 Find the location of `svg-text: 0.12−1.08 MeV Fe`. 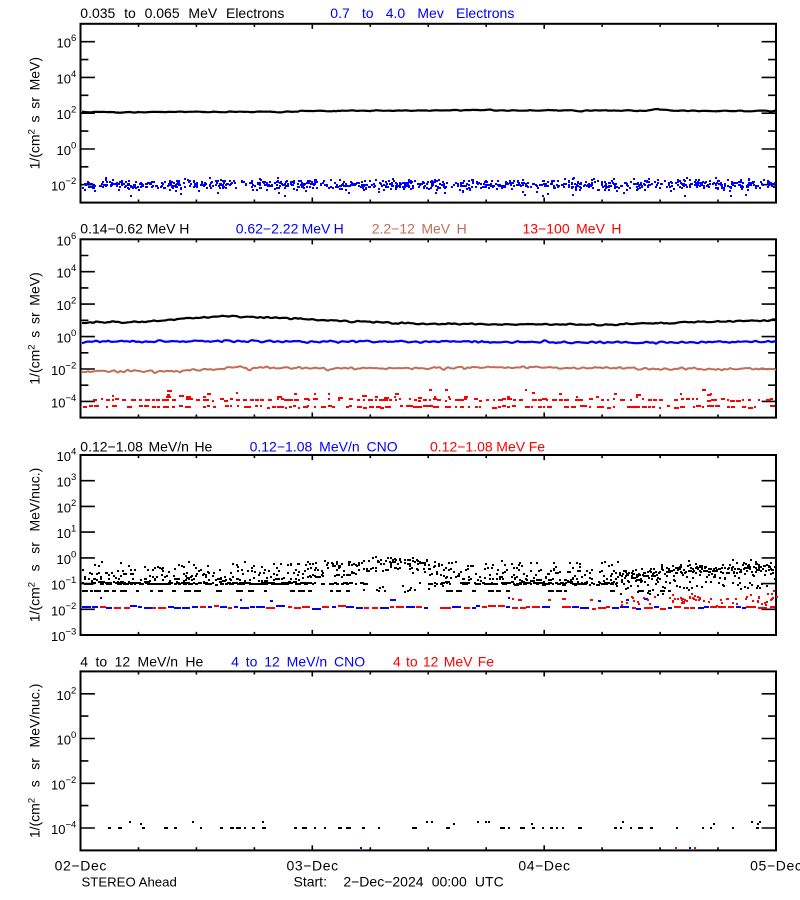

svg-text: 0.12−1.08 MeV Fe is located at coordinates (487, 447).